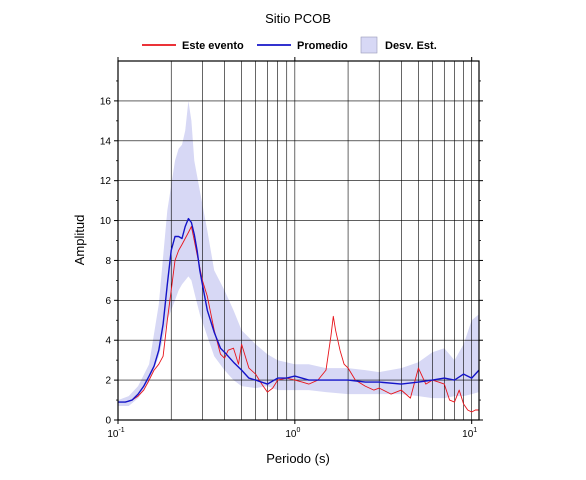 The width and height of the screenshot is (586, 480). Describe the element at coordinates (213, 46) in the screenshot. I see `legend-label: Este evento` at that location.